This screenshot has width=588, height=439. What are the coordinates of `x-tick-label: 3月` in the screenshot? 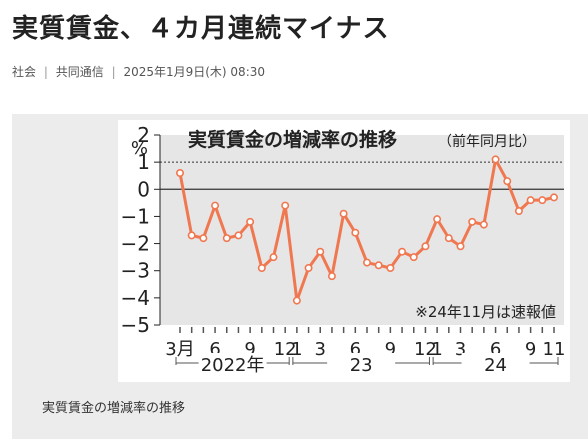 It's located at (179, 349).